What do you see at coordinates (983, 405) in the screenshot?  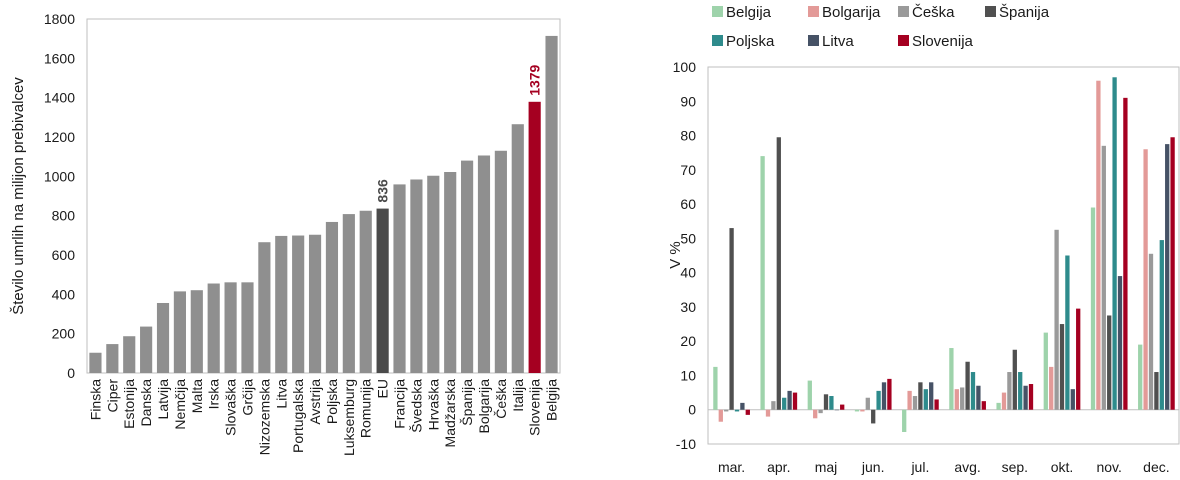 I see `bar-slovenija-avg` at bounding box center [983, 405].